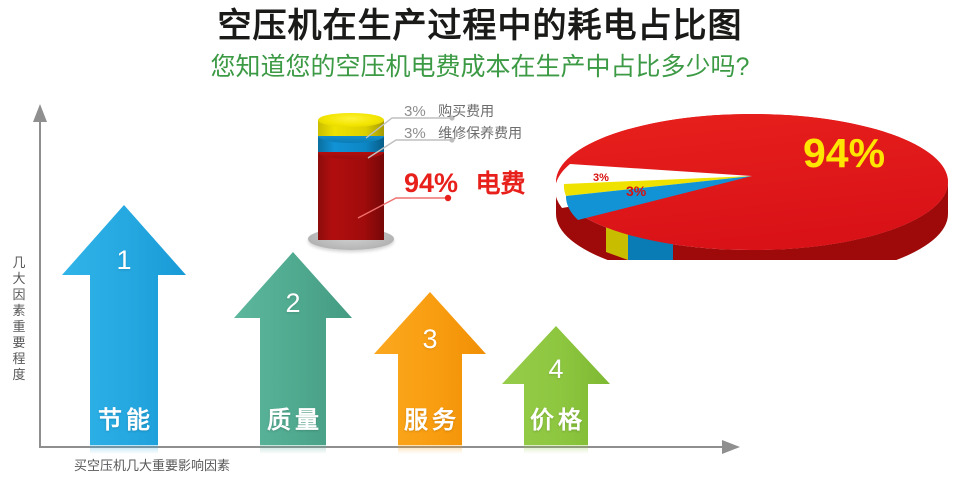 The image size is (960, 483). Describe the element at coordinates (465, 183) in the screenshot. I see `callout-electricity: 94% 电费` at that location.